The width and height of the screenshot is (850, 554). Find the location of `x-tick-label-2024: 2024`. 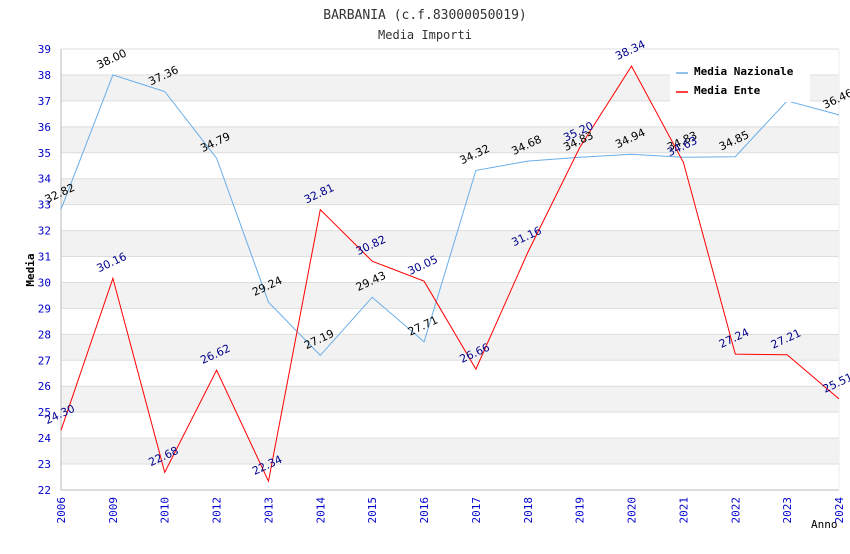

x-tick-label-2024: 2024 is located at coordinates (839, 510).